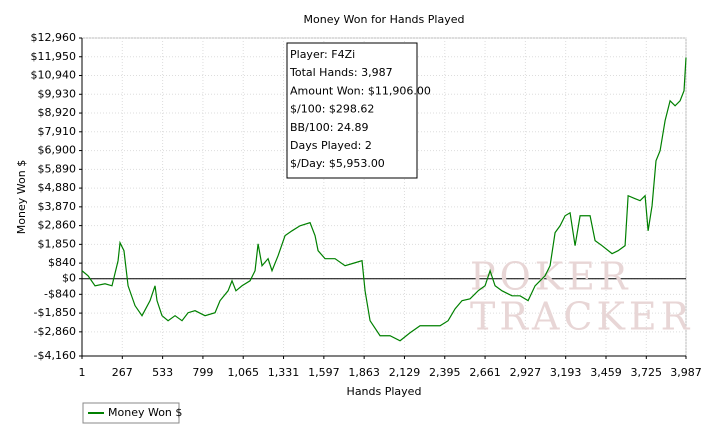  I want to click on x-tick-label: 533, so click(162, 372).